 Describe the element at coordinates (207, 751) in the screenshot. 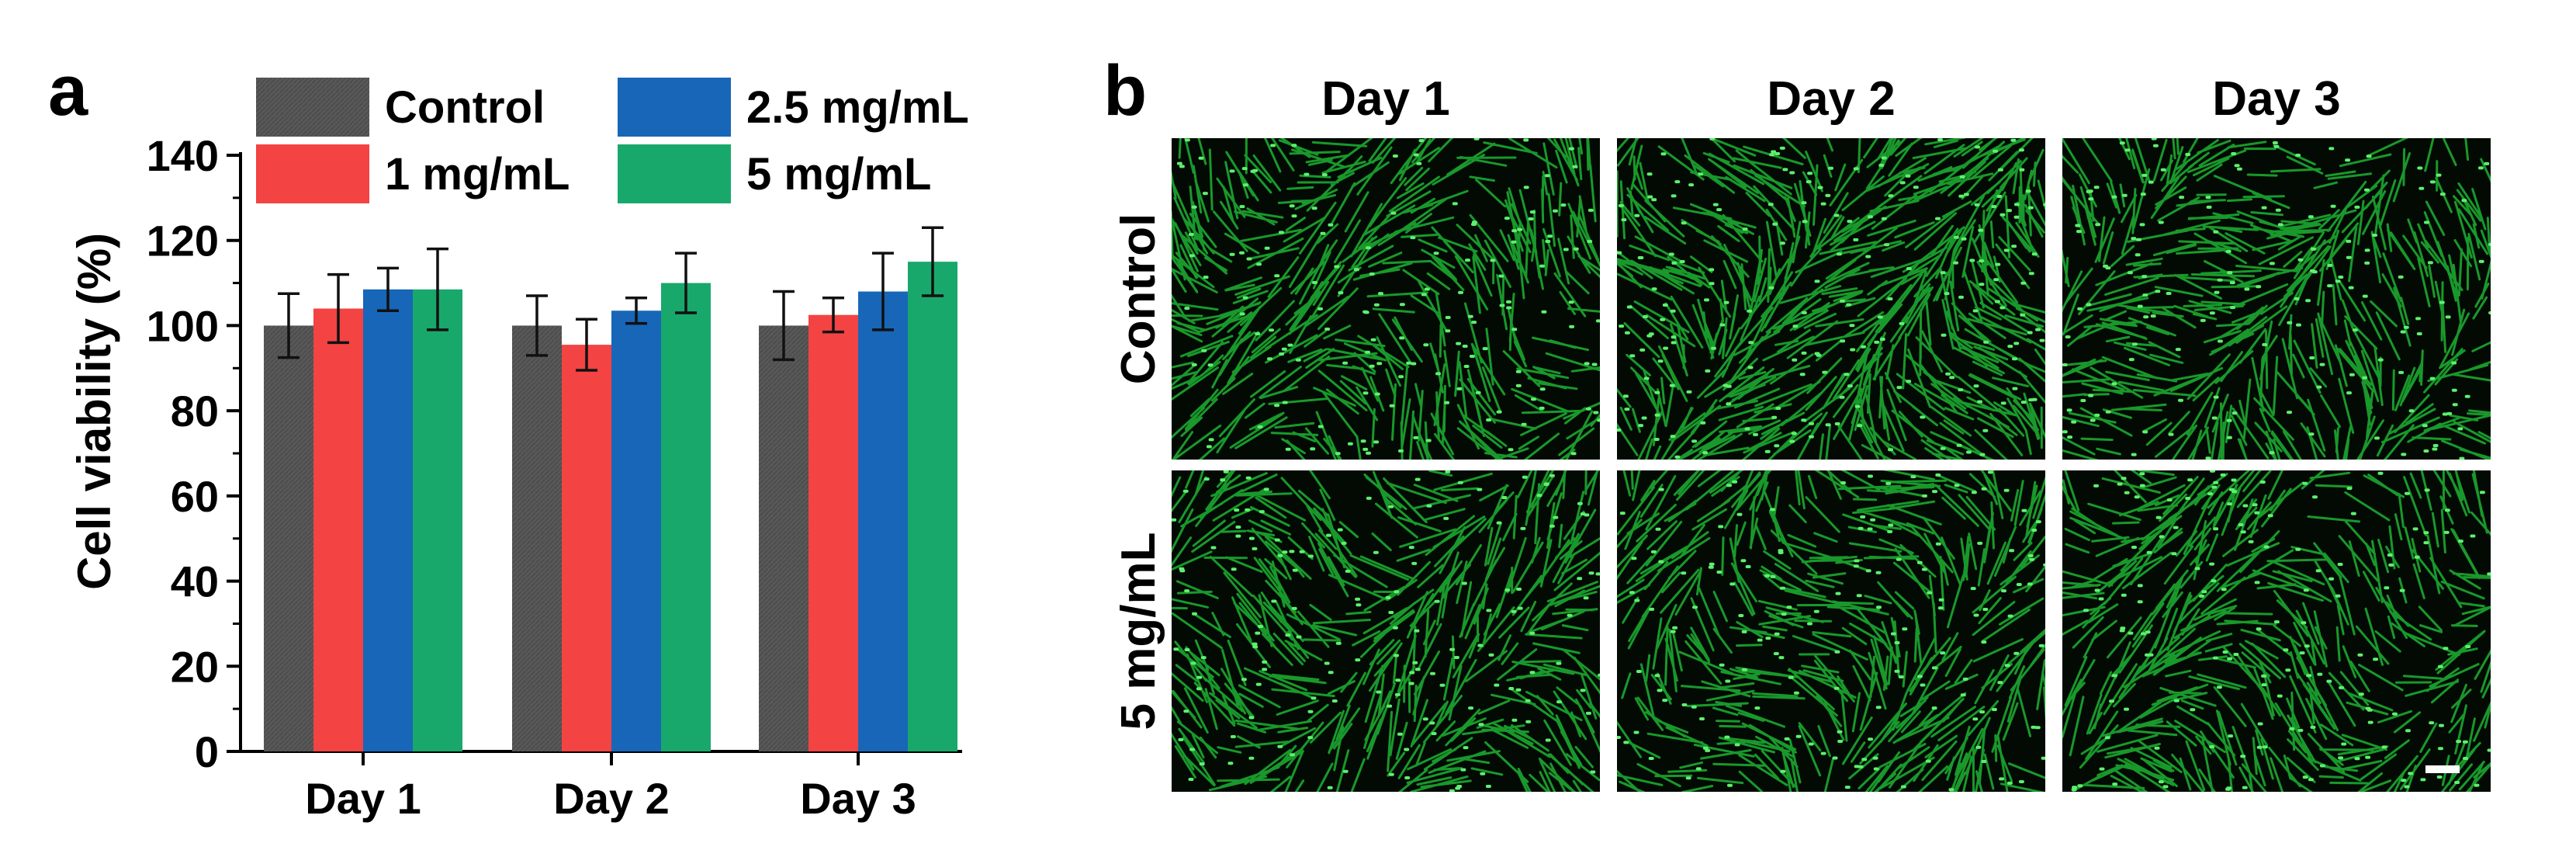

I see `y-tick-label: 0` at that location.